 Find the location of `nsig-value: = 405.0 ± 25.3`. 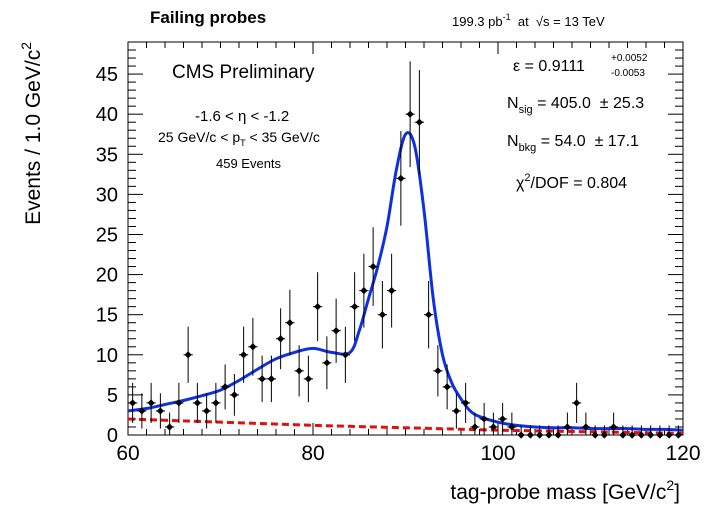

nsig-value: = 405.0 ± 25.3 is located at coordinates (589, 103).